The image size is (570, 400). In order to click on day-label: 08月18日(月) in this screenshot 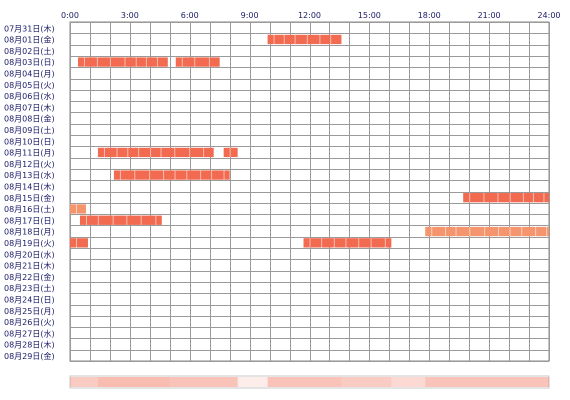, I will do `click(29, 232)`.